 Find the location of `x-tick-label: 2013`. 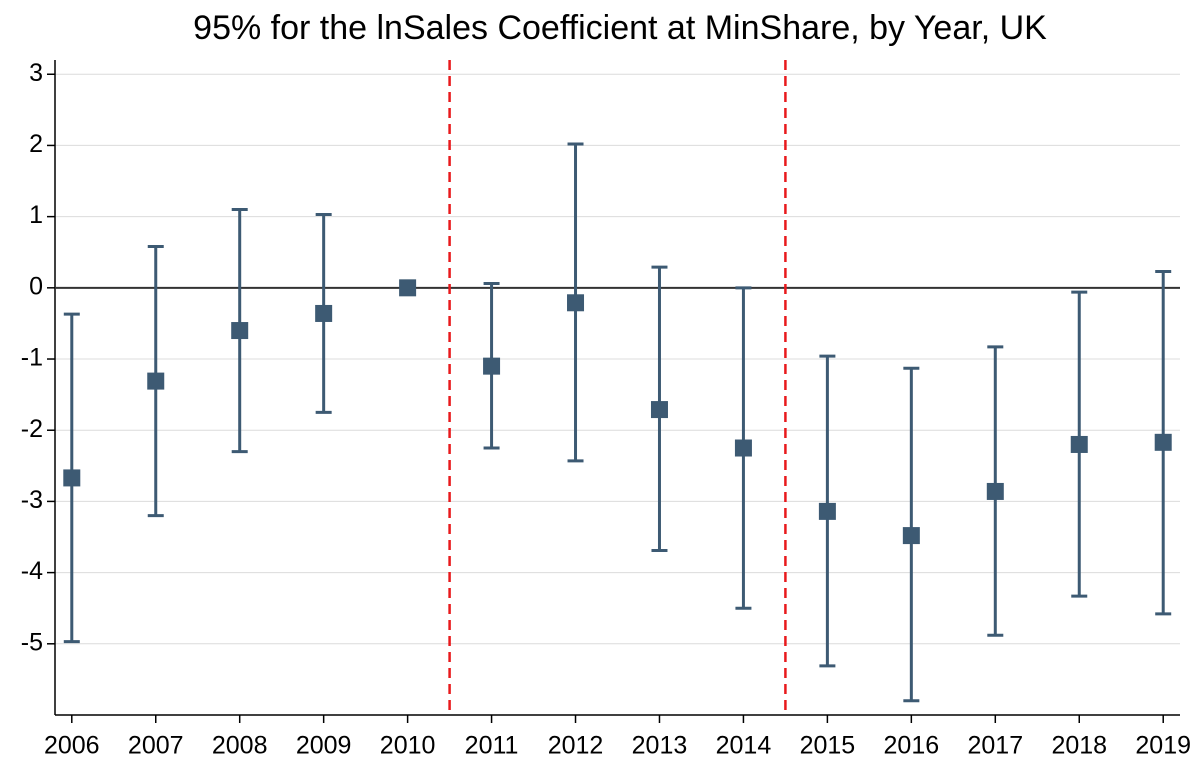

x-tick-label: 2013 is located at coordinates (660, 746).